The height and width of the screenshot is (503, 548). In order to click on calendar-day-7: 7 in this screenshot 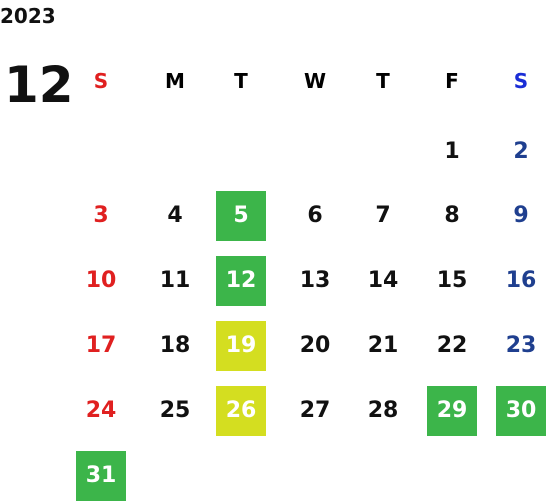, I will do `click(383, 215)`.